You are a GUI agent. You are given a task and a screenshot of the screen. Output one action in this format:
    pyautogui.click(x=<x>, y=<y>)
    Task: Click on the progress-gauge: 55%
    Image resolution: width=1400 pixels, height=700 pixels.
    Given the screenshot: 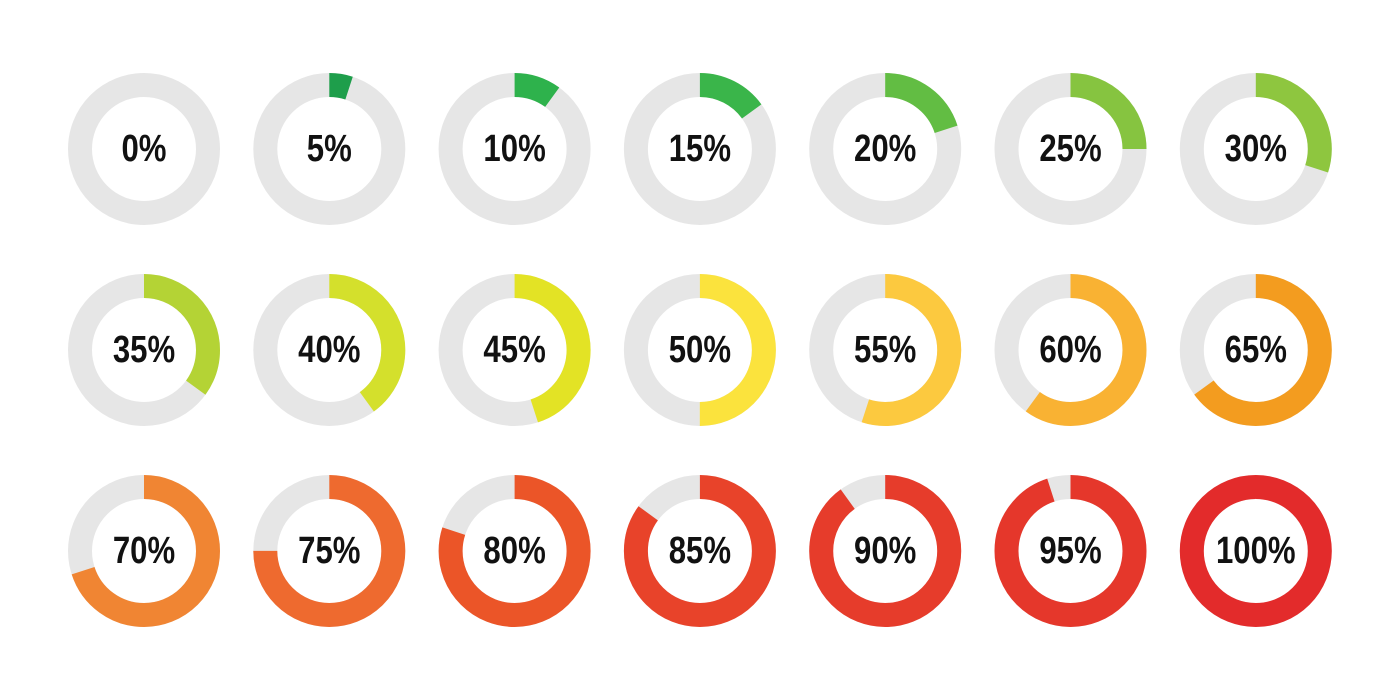 What is the action you would take?
    pyautogui.click(x=885, y=350)
    